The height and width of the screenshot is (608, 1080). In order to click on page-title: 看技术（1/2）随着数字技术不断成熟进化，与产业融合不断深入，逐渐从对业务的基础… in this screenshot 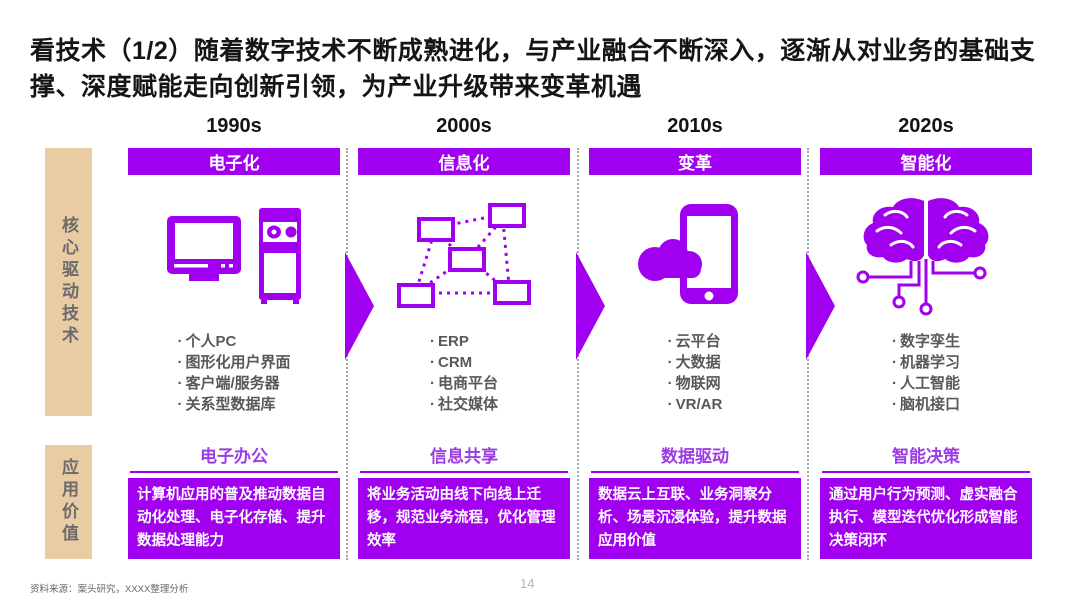, I will do `click(533, 68)`.